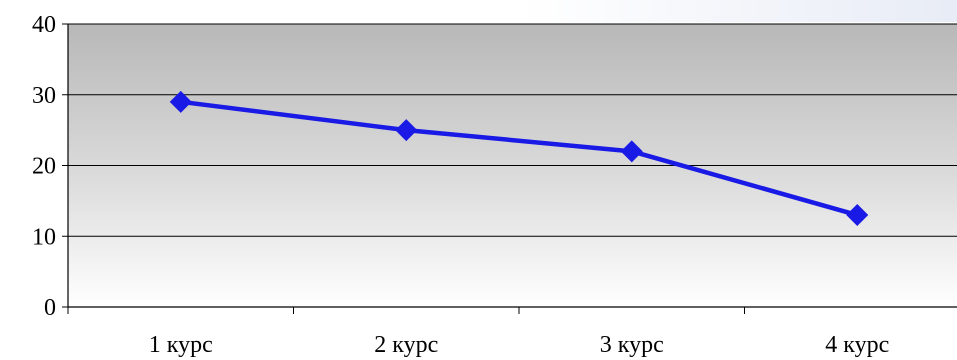 The width and height of the screenshot is (957, 360). Describe the element at coordinates (50, 308) in the screenshot. I see `y-tick-label: 0` at that location.